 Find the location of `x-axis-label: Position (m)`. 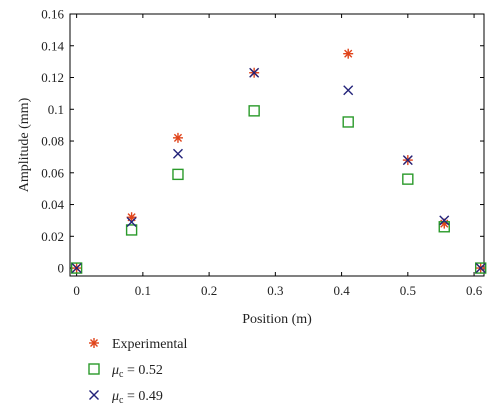

x-axis-label: Position (m) is located at coordinates (277, 319).